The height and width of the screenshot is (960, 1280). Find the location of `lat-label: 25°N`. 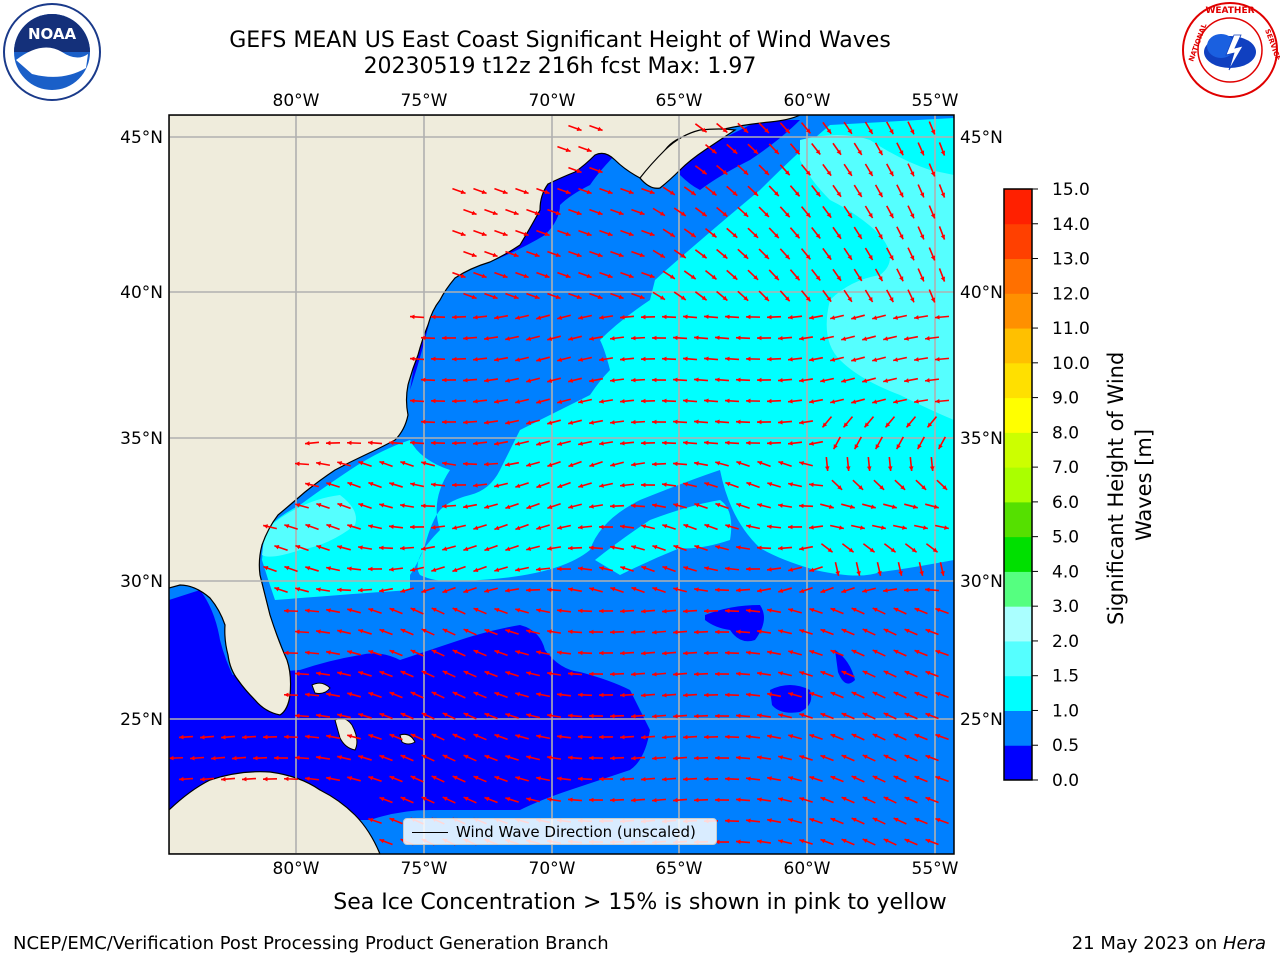

lat-label: 25°N is located at coordinates (981, 720).